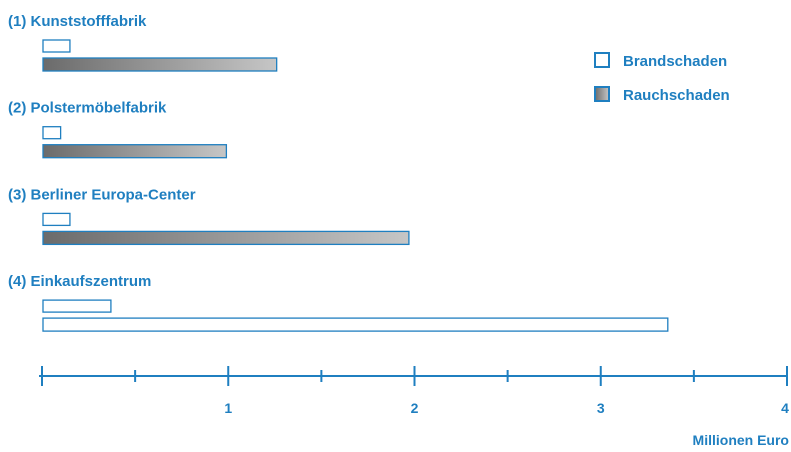 The height and width of the screenshot is (452, 791). I want to click on legend-item: Rauchschaden, so click(662, 95).